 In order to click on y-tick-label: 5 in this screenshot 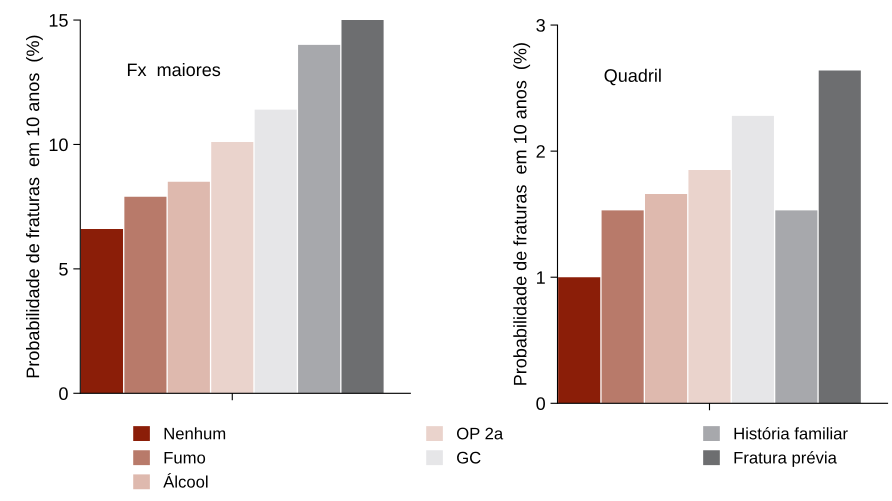, I will do `click(63, 269)`.